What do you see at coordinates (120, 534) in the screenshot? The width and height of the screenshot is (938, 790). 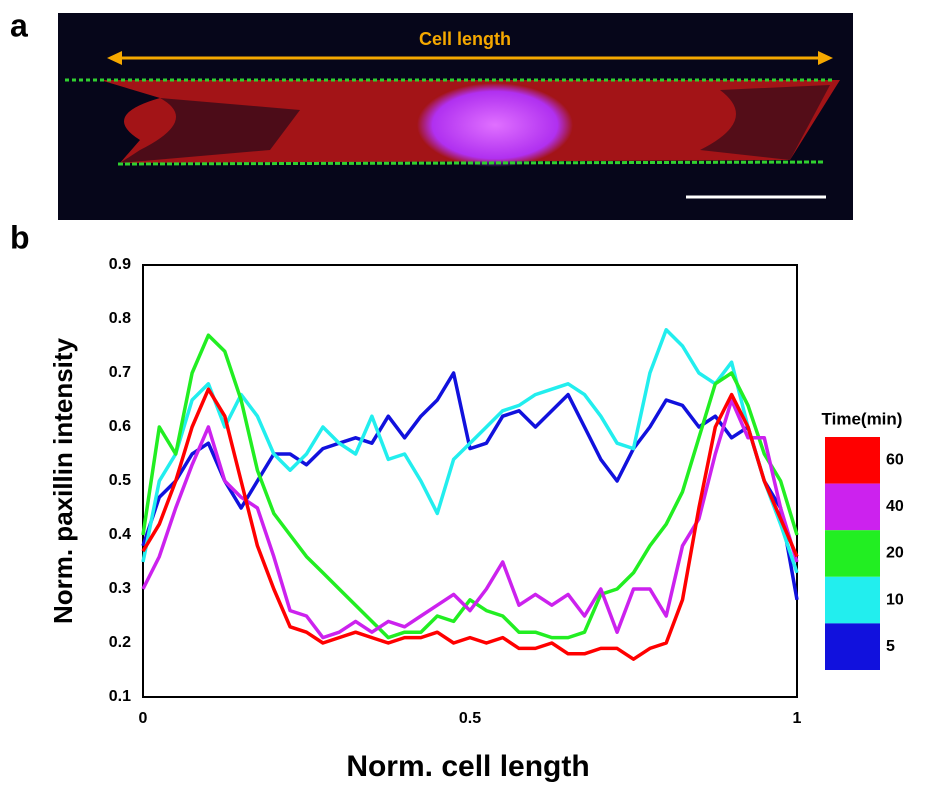 I see `y-tick-label: 0.4` at bounding box center [120, 534].